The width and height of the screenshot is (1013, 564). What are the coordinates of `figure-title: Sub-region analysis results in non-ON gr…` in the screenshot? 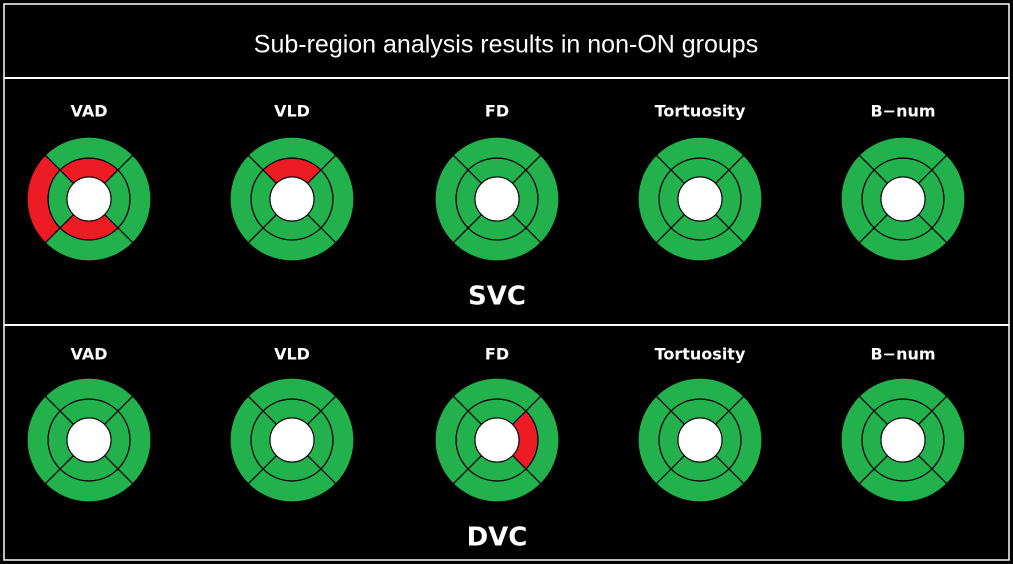 It's located at (506, 45).